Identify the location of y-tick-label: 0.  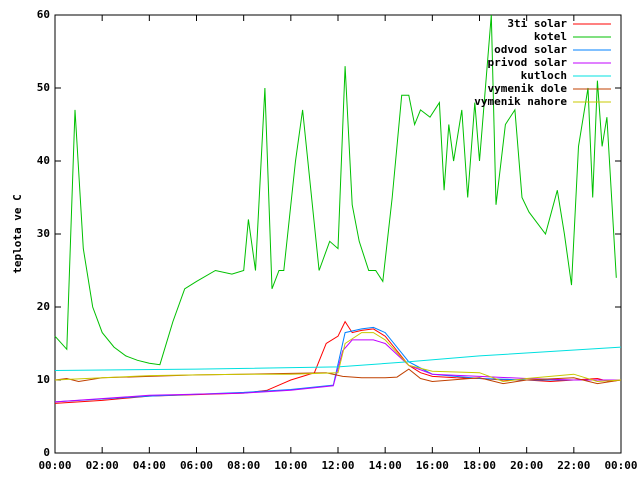
(46, 452).